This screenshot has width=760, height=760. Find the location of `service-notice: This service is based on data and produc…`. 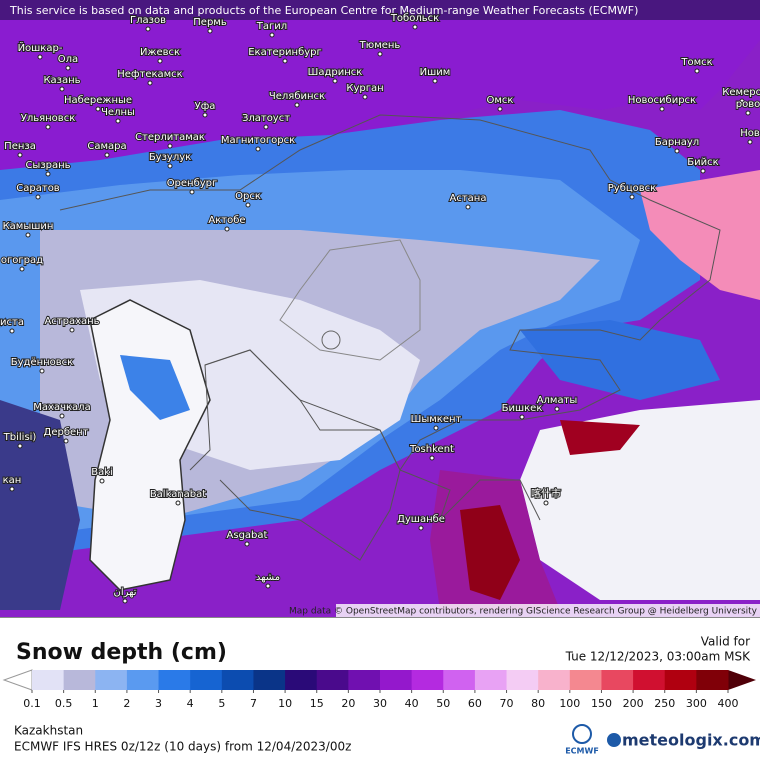

service-notice: This service is based on data and produc… is located at coordinates (323, 10).